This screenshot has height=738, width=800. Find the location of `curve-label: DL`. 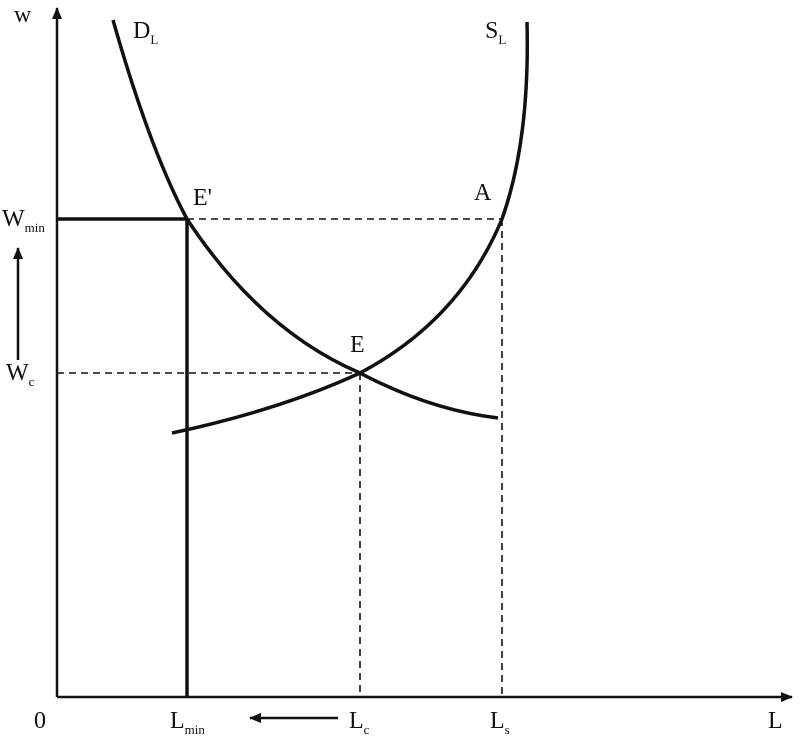

curve-label: DL is located at coordinates (145, 32).